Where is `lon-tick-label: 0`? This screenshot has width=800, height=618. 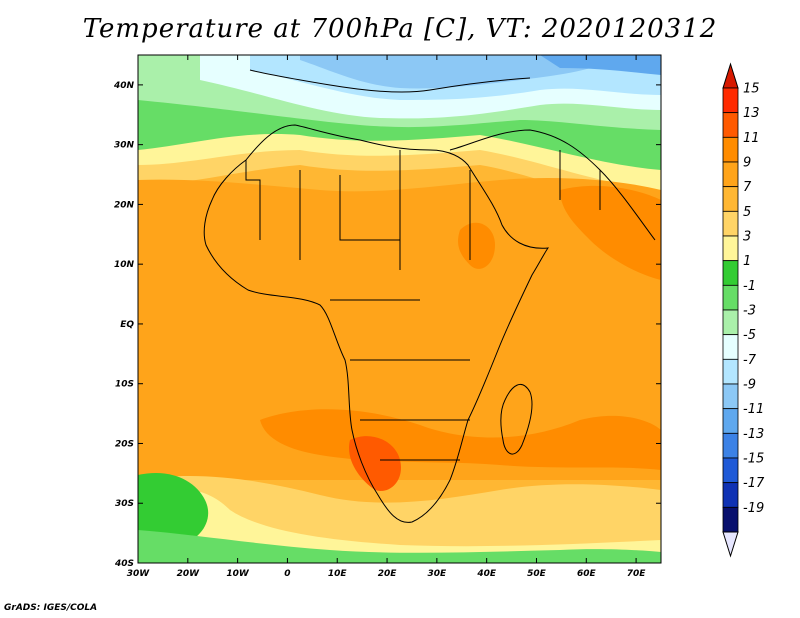 lon-tick-label: 0 is located at coordinates (287, 574).